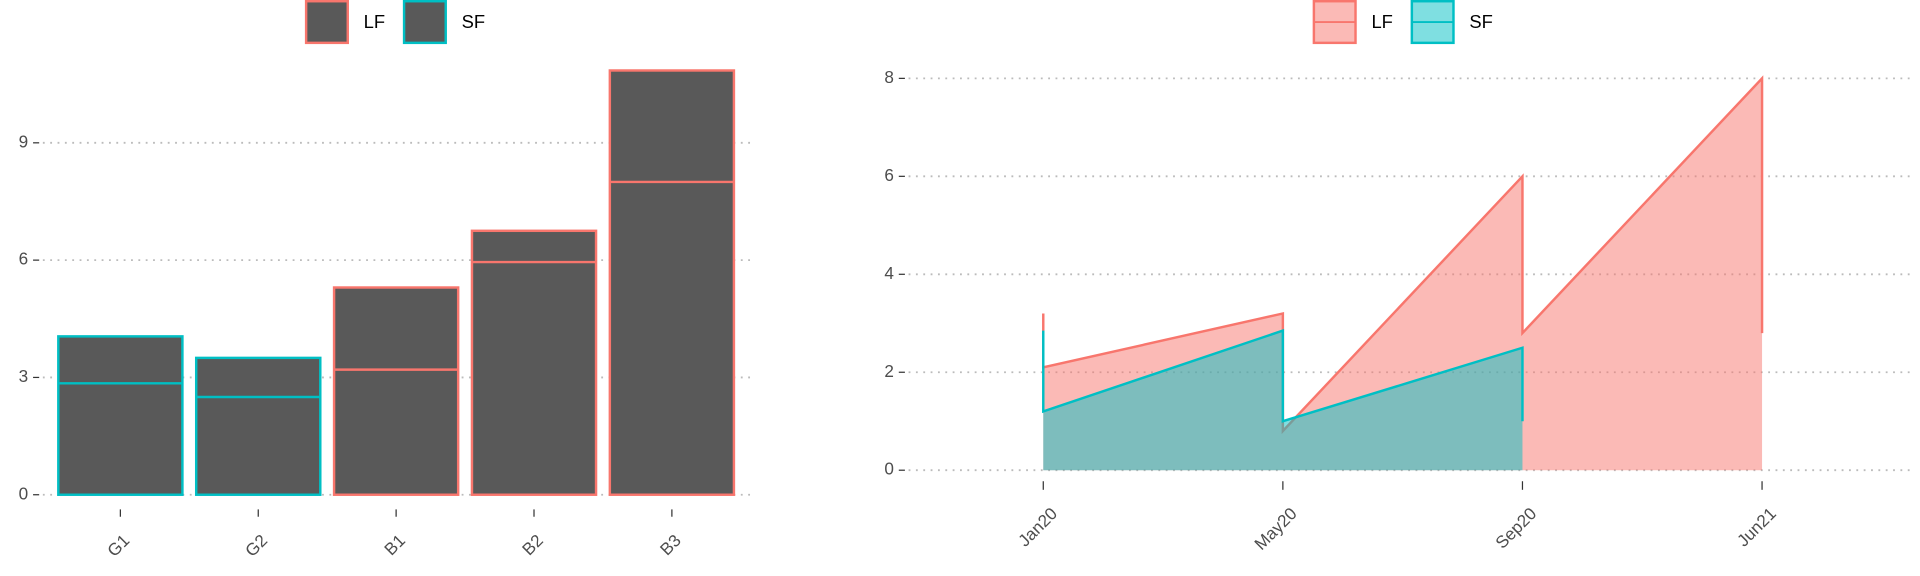 Image resolution: width=1920 pixels, height=576 pixels. What do you see at coordinates (889, 77) in the screenshot?
I see `y-tick-label: 8` at bounding box center [889, 77].